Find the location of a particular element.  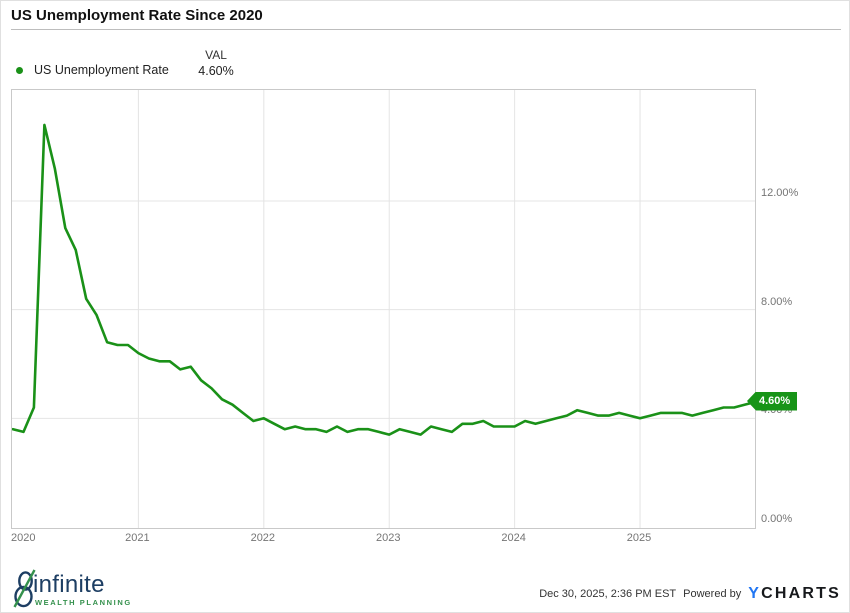

y-axis-tick-label: 12.00% is located at coordinates (780, 192).